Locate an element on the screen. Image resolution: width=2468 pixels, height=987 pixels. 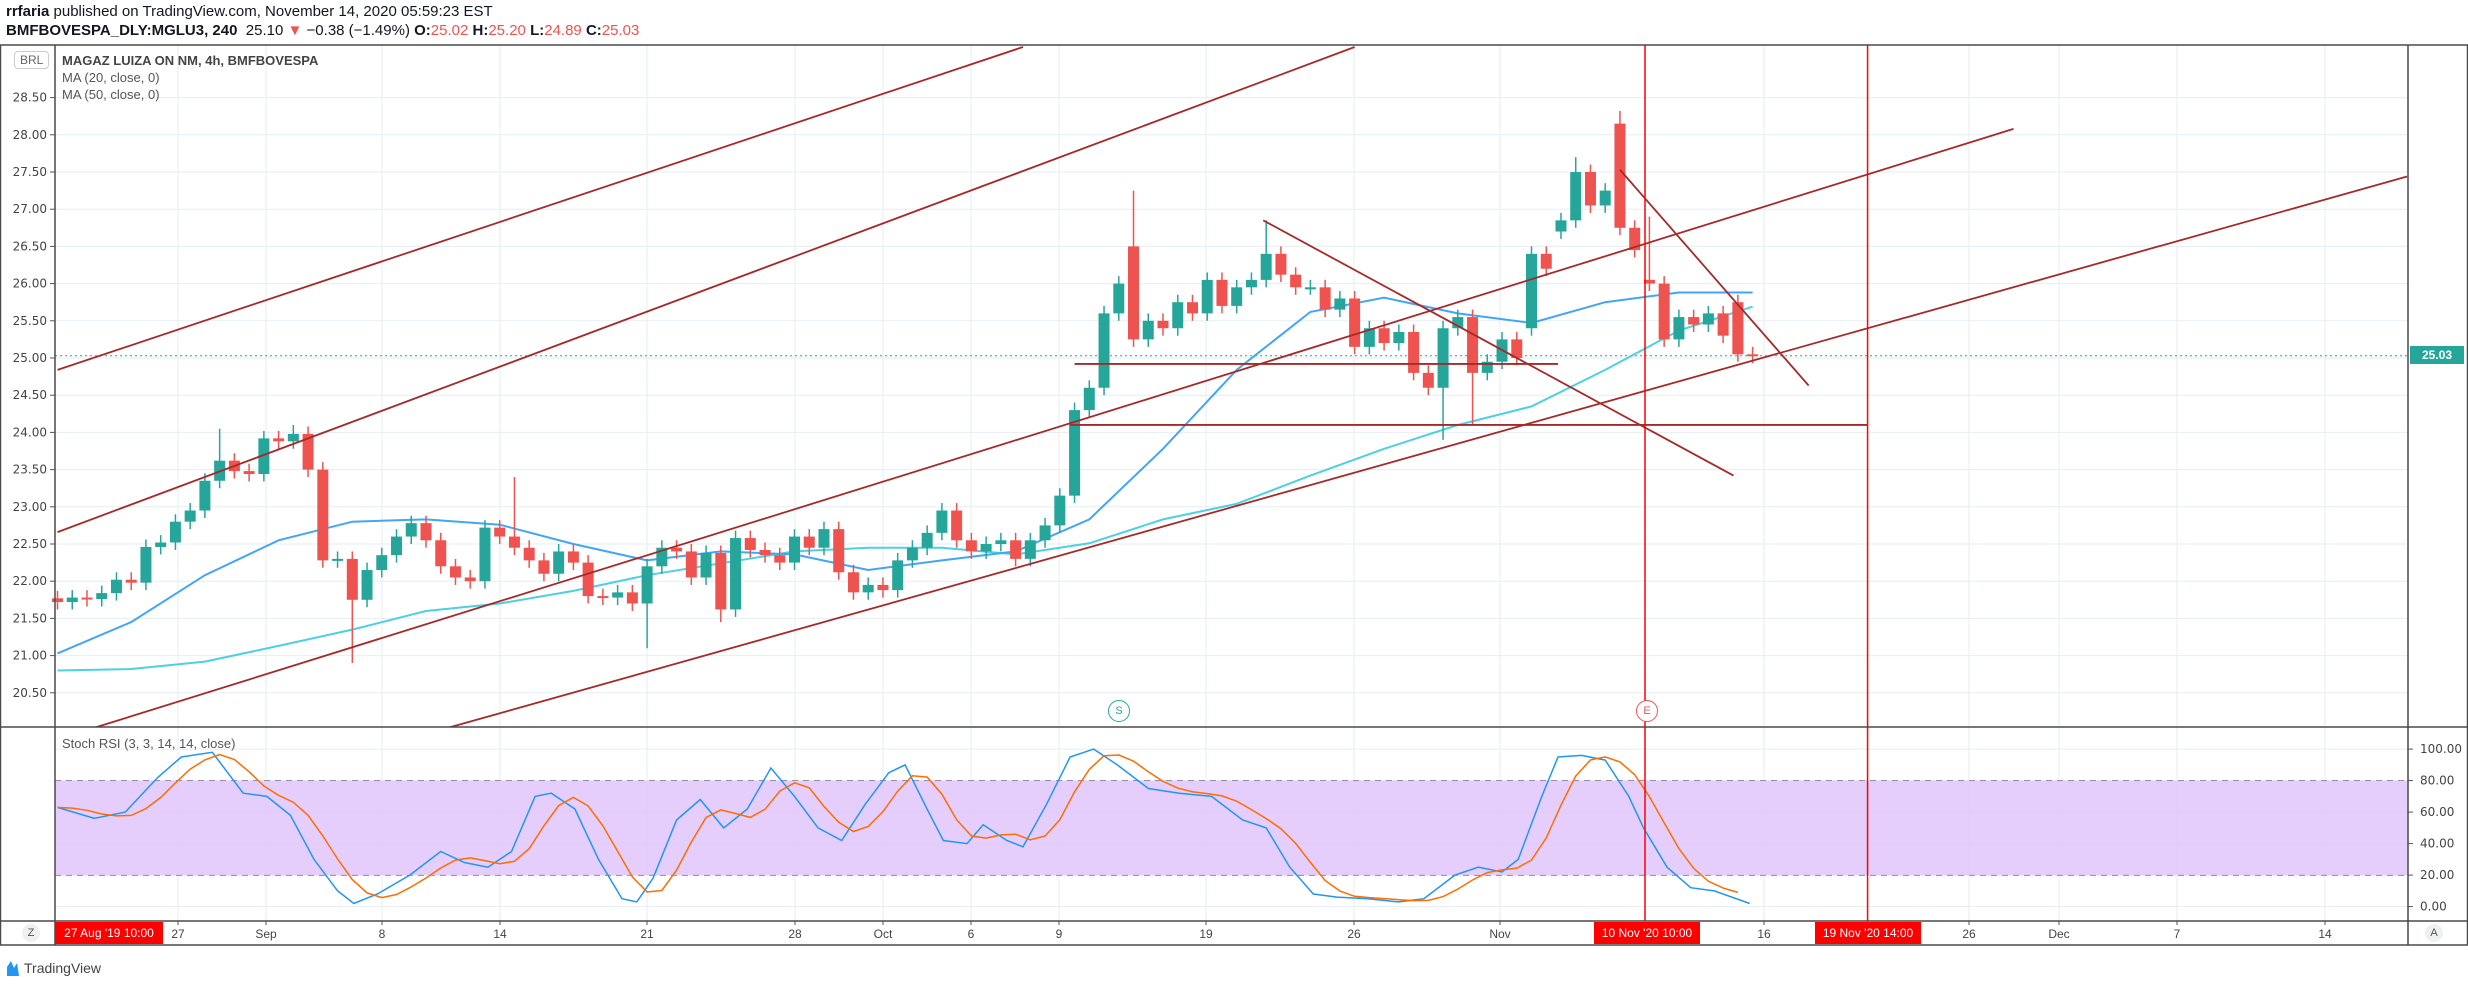
stoch-axis-label: 20.00 is located at coordinates (2437, 875).